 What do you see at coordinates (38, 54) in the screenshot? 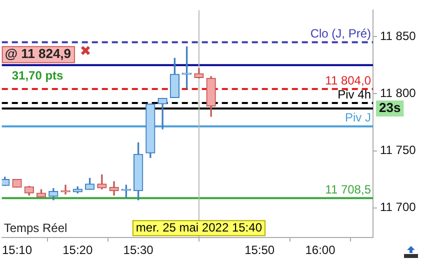
I see `ref-line-label: @ 11 824,9` at bounding box center [38, 54].